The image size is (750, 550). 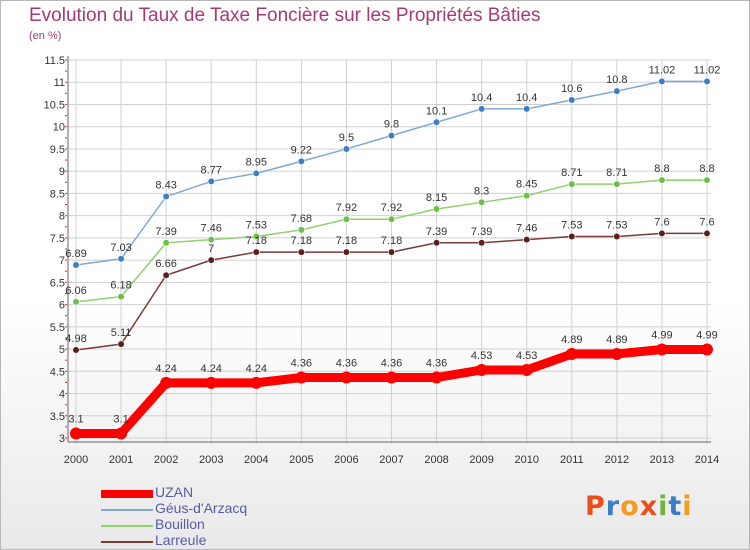 I want to click on x-tick-label: 2010, so click(x=526, y=460).